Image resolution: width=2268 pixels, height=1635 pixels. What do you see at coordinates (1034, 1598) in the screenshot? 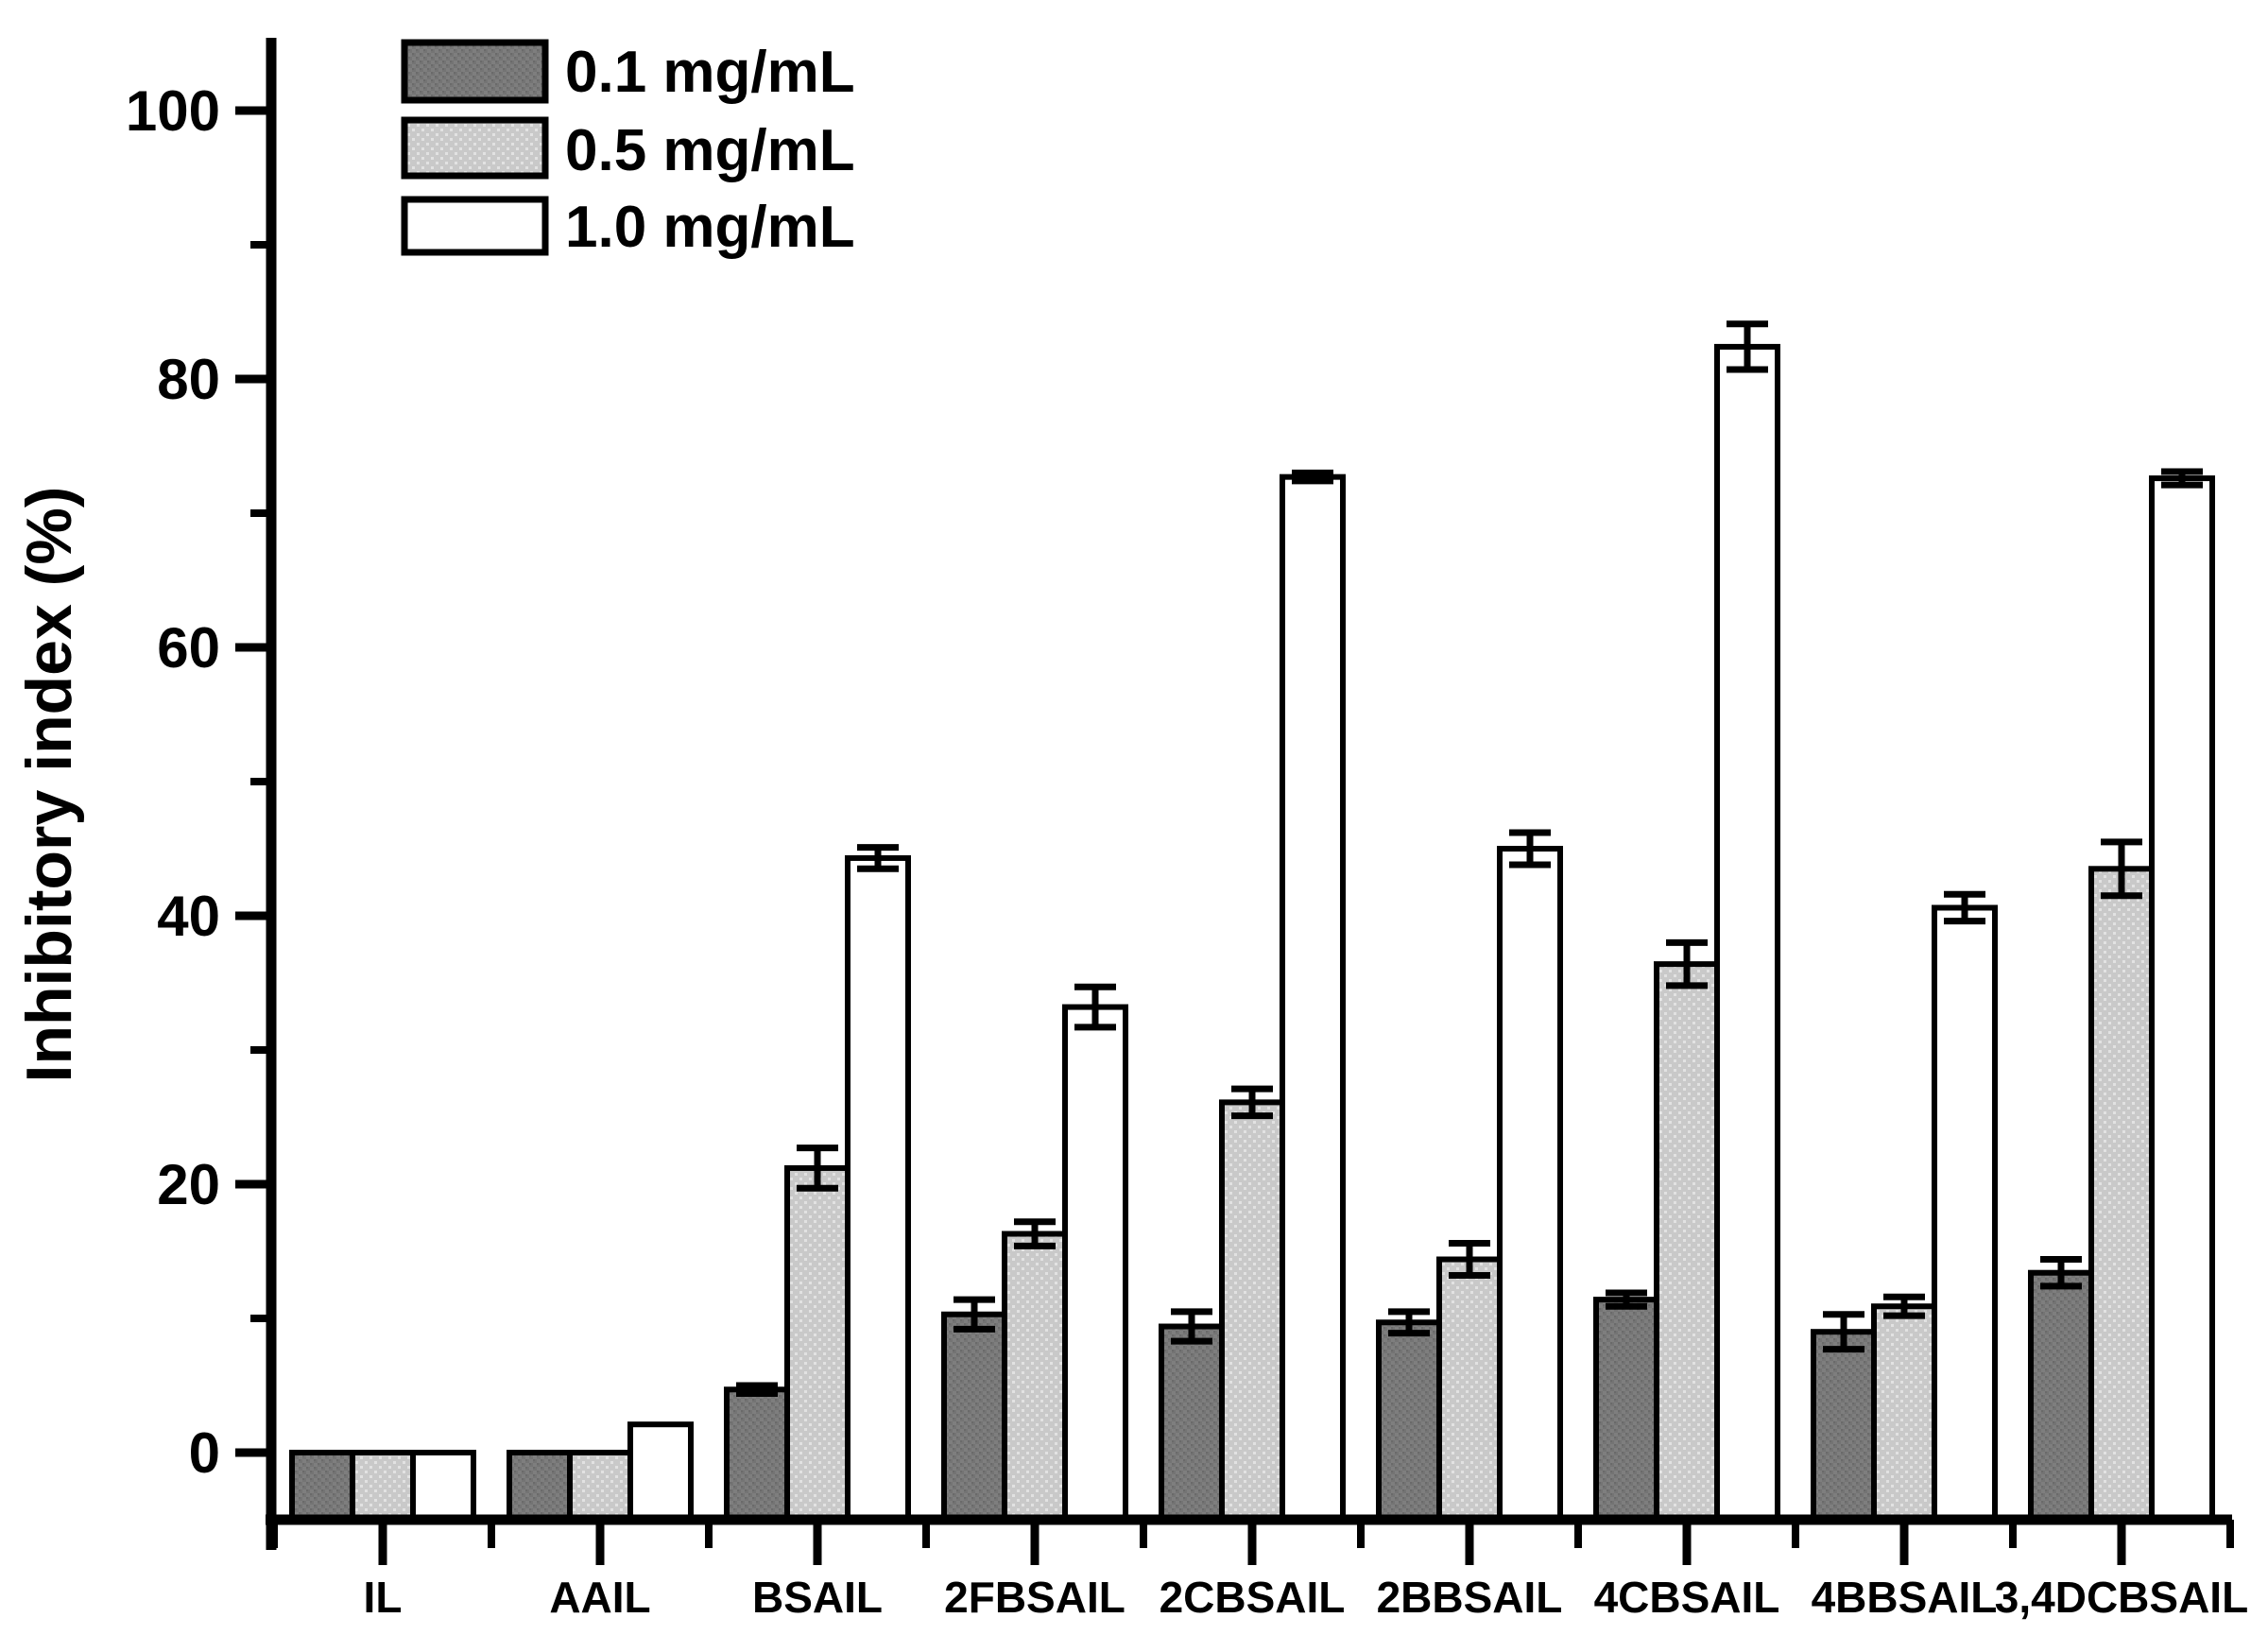
I see `x-tick-label-2FBSAIL: 2FBSAIL` at bounding box center [1034, 1598].